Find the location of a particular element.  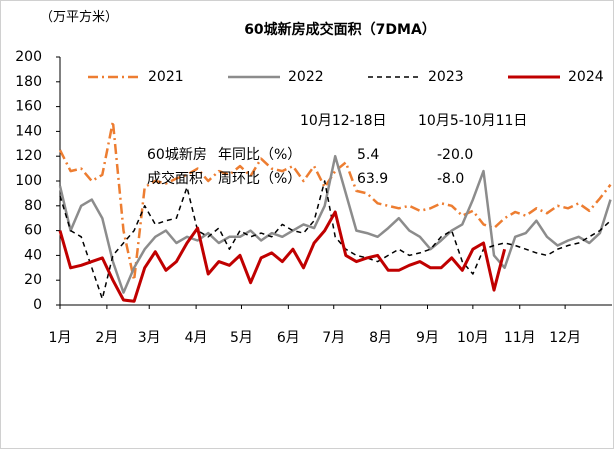

y-axis-label: （万平方米） is located at coordinates (79, 17).